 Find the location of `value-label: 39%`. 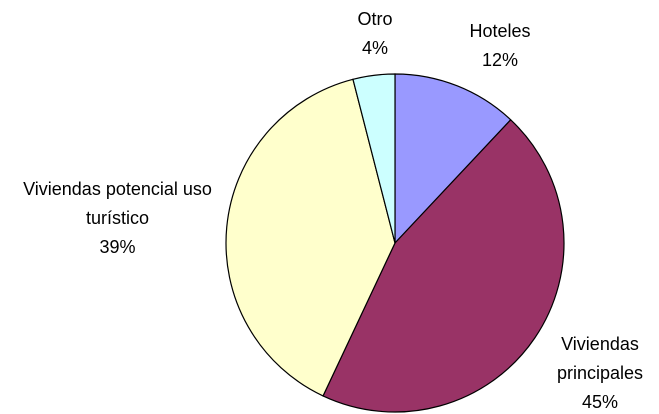

value-label: 39% is located at coordinates (117, 247).